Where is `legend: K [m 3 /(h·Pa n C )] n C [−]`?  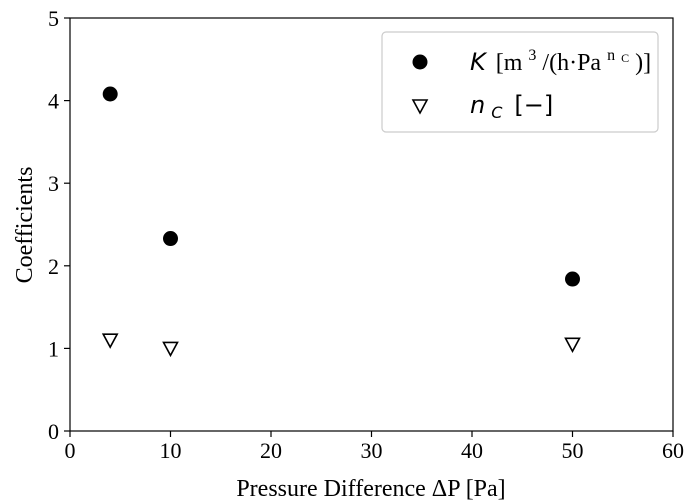
legend: K [m 3 /(h·Pa n C )] n C [−] is located at coordinates (520, 82).